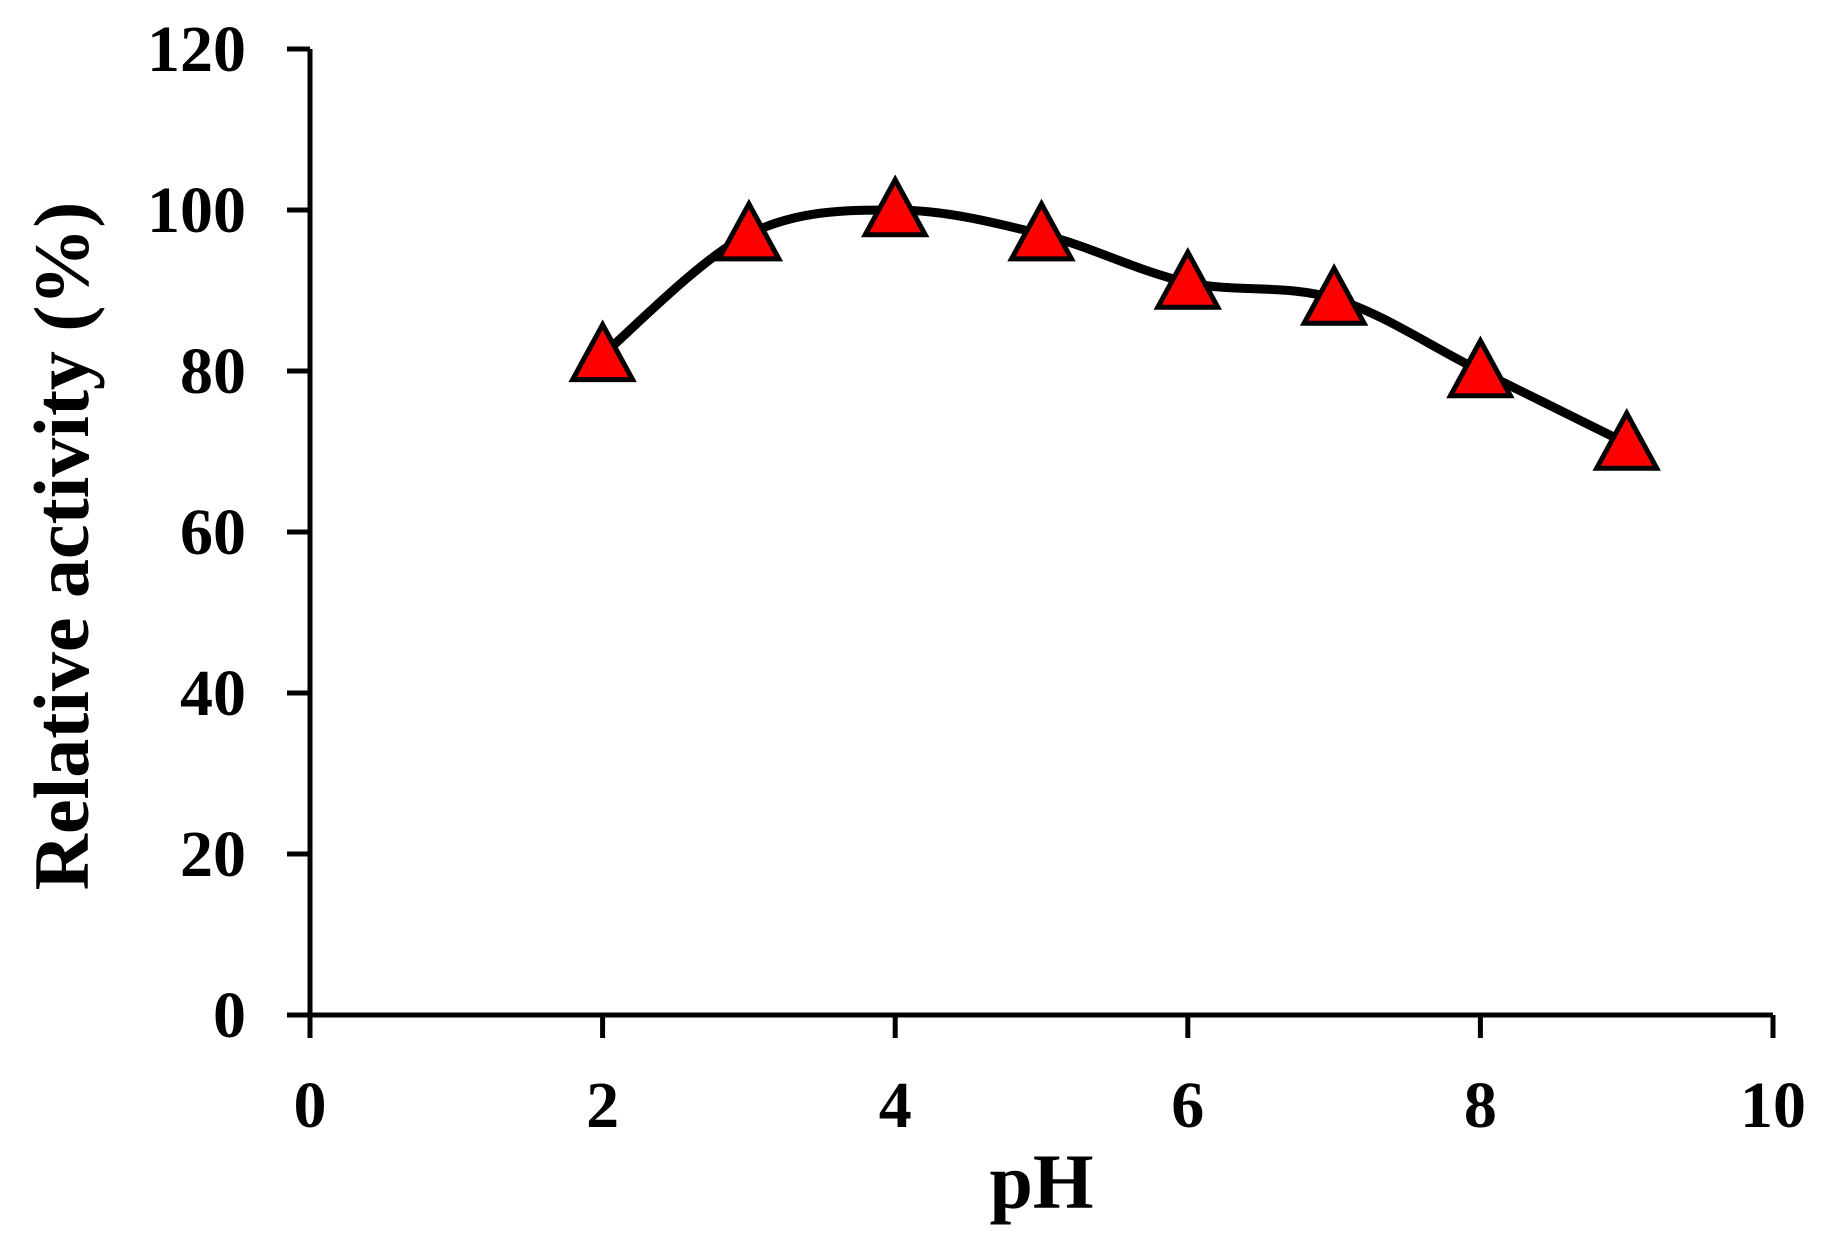 This screenshot has width=1830, height=1240. I want to click on x-axis-title: pH, so click(1041, 1181).